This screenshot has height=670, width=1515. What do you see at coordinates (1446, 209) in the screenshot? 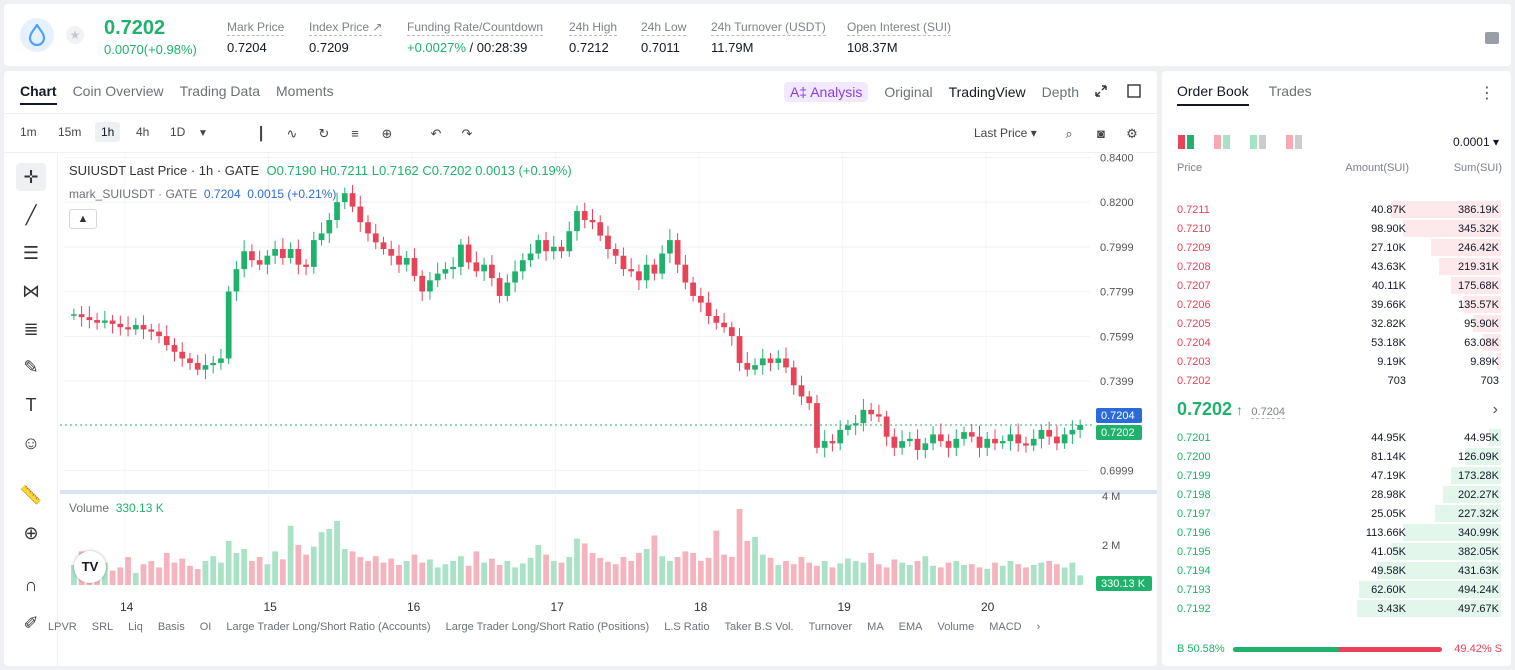
I see `depth-bar` at bounding box center [1446, 209].